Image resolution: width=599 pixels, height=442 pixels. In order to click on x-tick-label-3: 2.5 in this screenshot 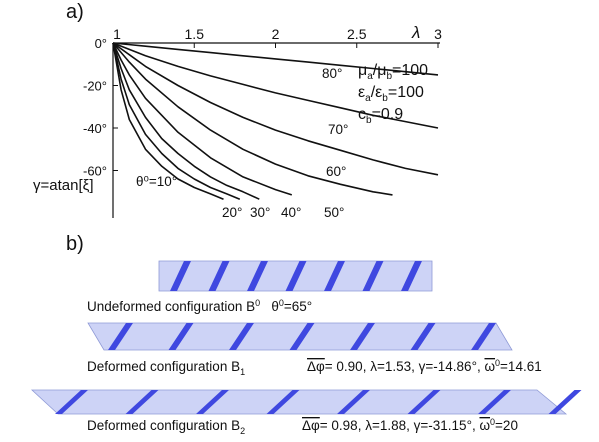, I will do `click(357, 34)`.